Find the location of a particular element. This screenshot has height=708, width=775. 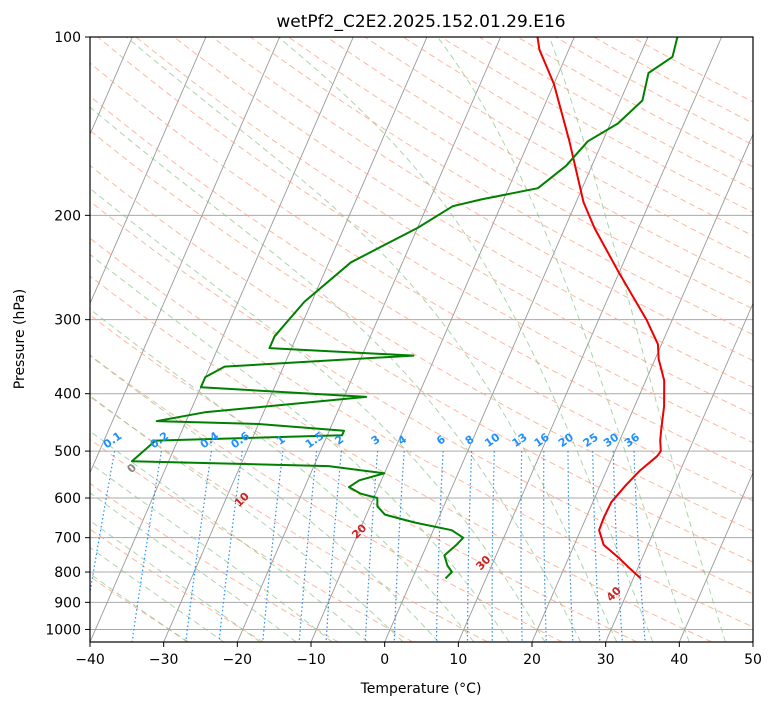

x-tick-label: −20 is located at coordinates (238, 660).